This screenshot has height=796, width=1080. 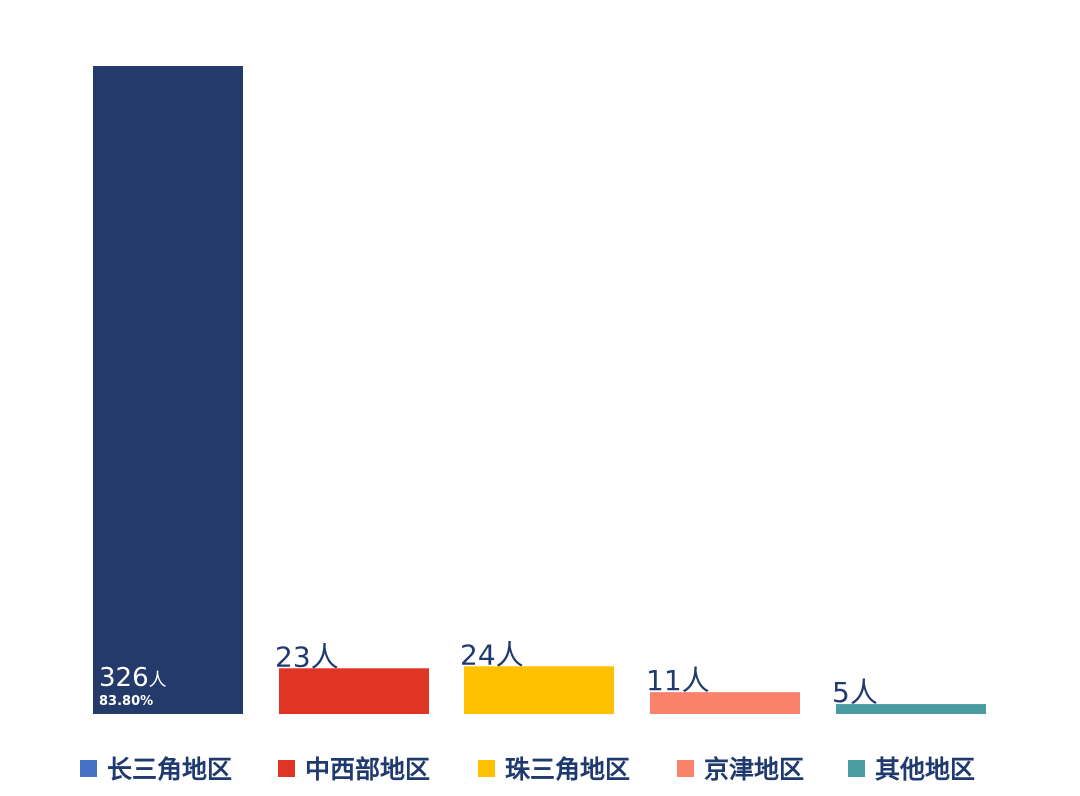 I want to click on legend-swatch-beijing-tianjin, so click(x=685, y=768).